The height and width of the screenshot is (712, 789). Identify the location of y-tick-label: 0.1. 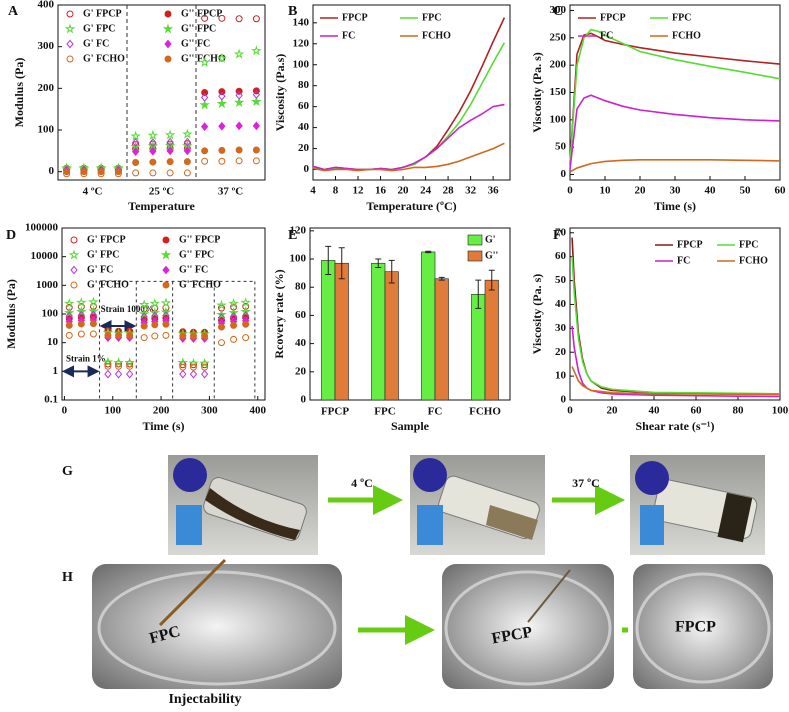
(51, 400).